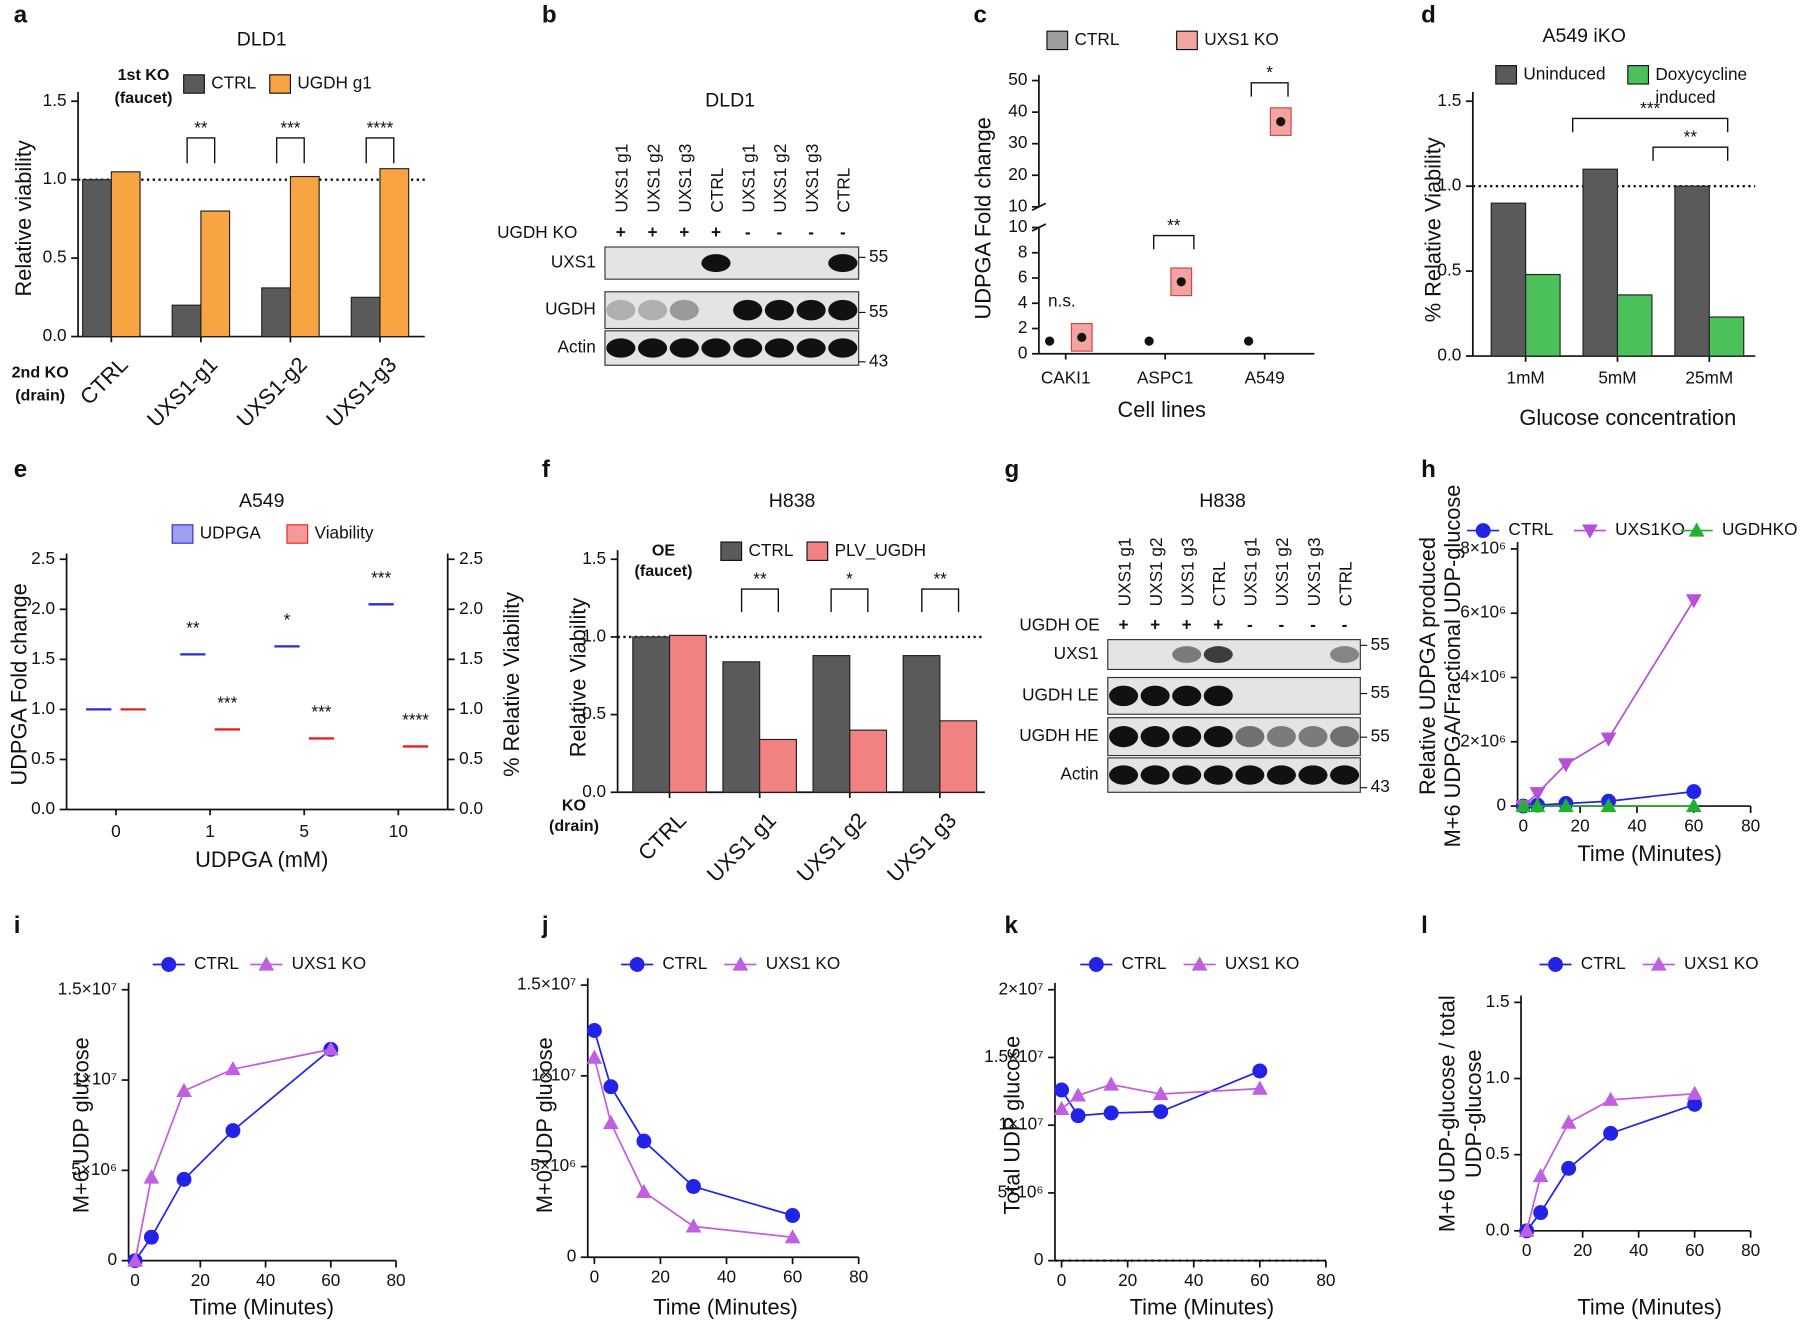  What do you see at coordinates (537, 232) in the screenshot?
I see `treatment-label: UGDH KO` at bounding box center [537, 232].